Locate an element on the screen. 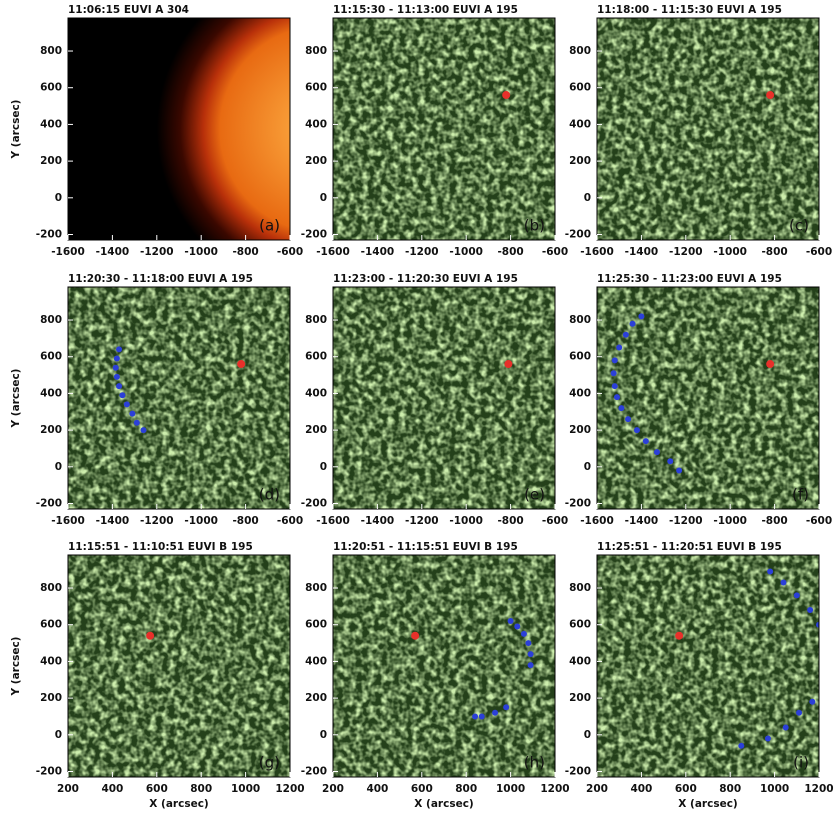 This screenshot has height=834, width=834. x-tick-label: 1200 is located at coordinates (289, 789).